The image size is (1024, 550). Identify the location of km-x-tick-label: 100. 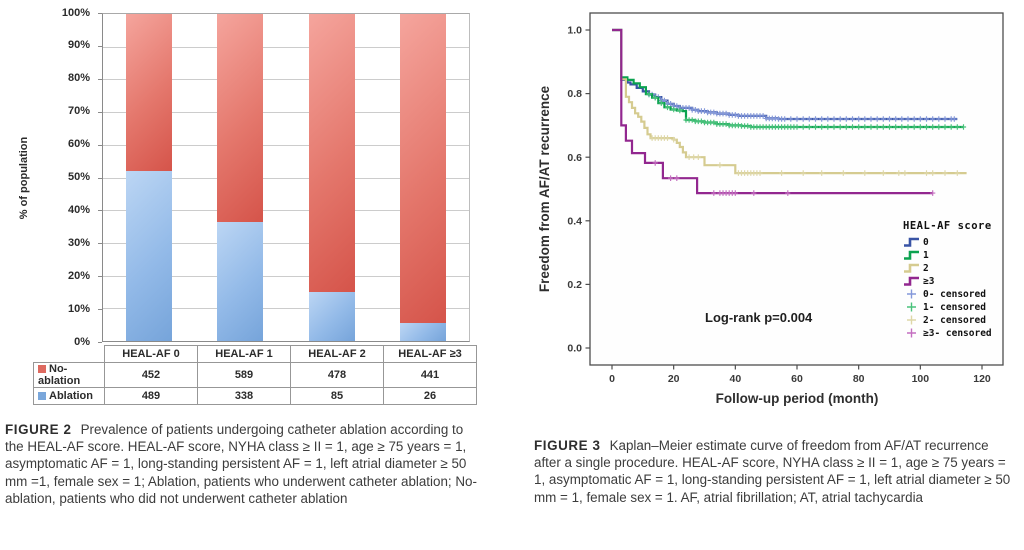
(921, 379).